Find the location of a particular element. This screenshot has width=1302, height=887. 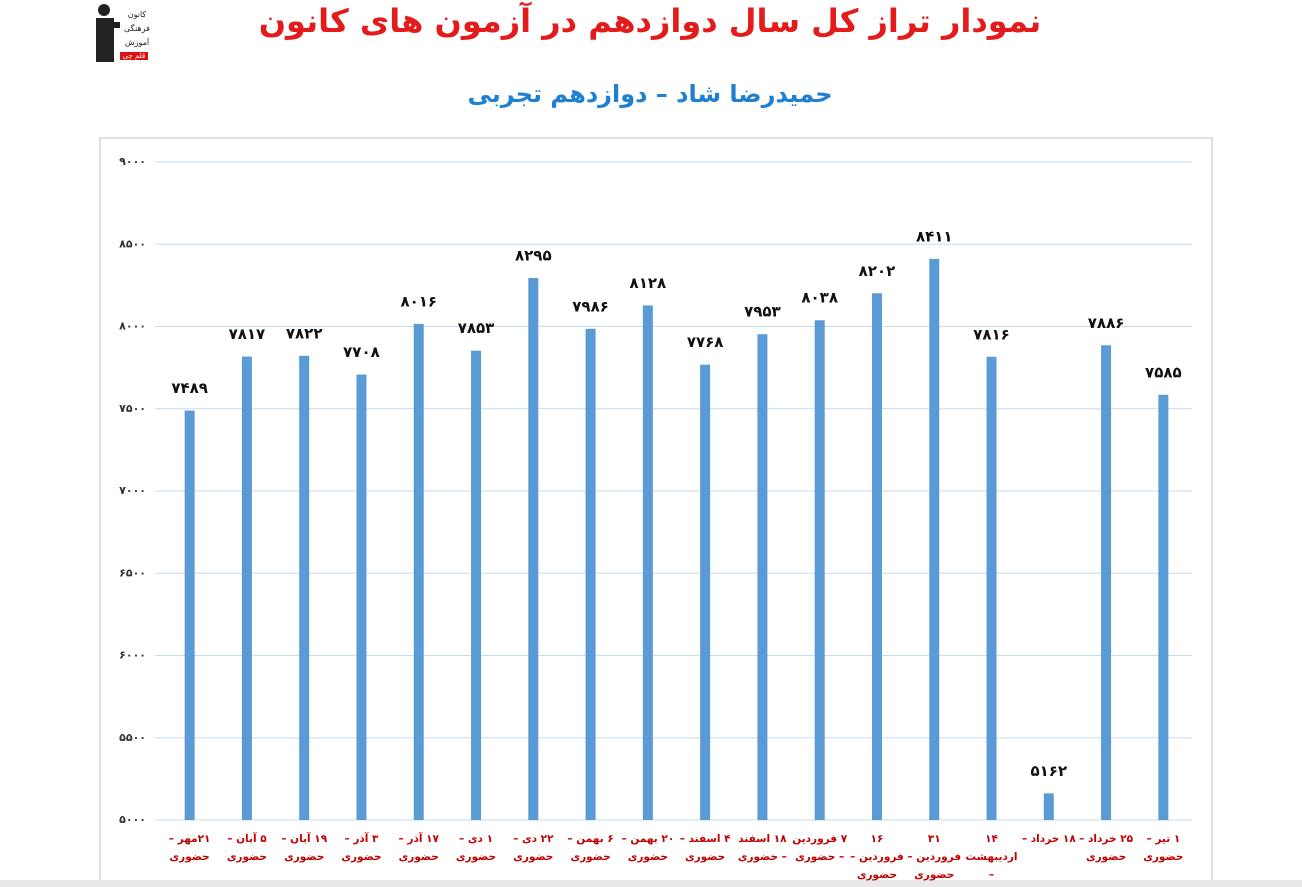

logo-text: فرهنگی is located at coordinates (137, 28).